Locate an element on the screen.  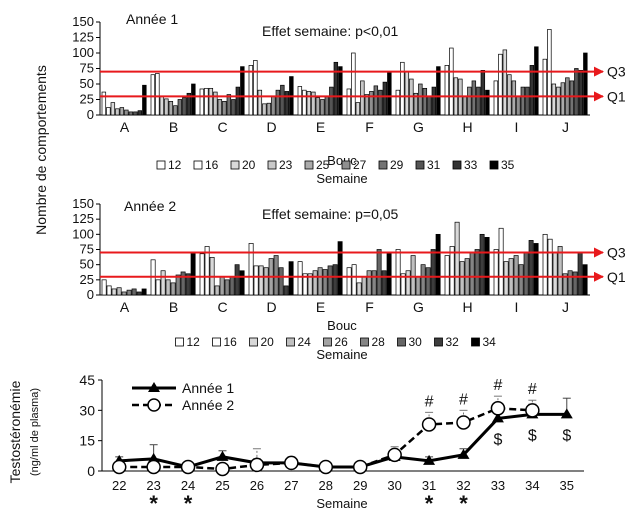
chart1-category-label: D is located at coordinates (271, 127).